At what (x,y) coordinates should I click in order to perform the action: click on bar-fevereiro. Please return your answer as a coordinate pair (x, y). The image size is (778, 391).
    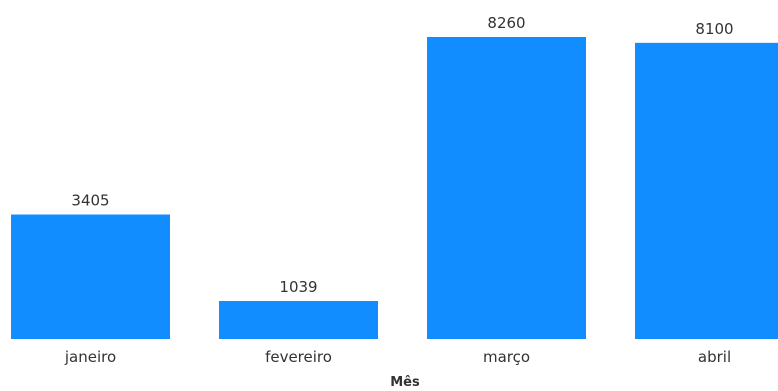
    Looking at the image, I should click on (298, 320).